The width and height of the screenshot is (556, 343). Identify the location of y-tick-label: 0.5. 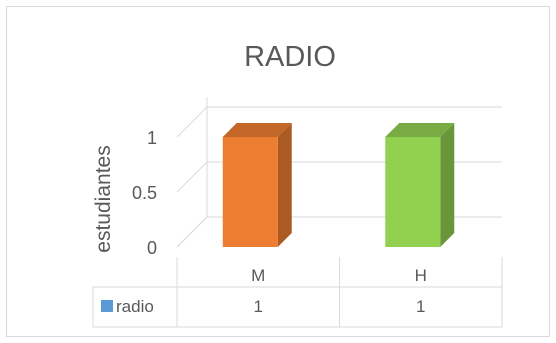
(144, 193).